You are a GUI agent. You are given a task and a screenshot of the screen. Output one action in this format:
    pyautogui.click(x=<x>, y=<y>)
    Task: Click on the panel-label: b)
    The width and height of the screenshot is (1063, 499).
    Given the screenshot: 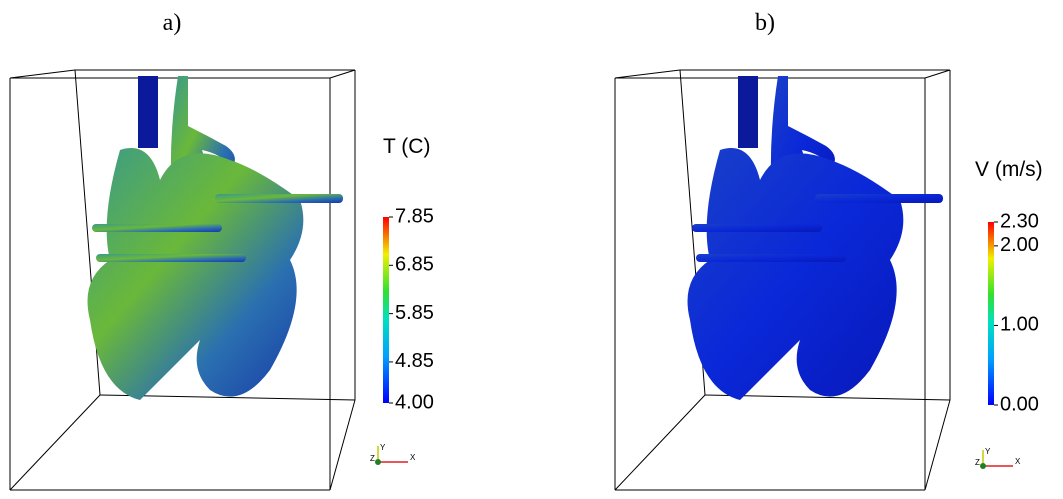 What is the action you would take?
    pyautogui.click(x=765, y=23)
    